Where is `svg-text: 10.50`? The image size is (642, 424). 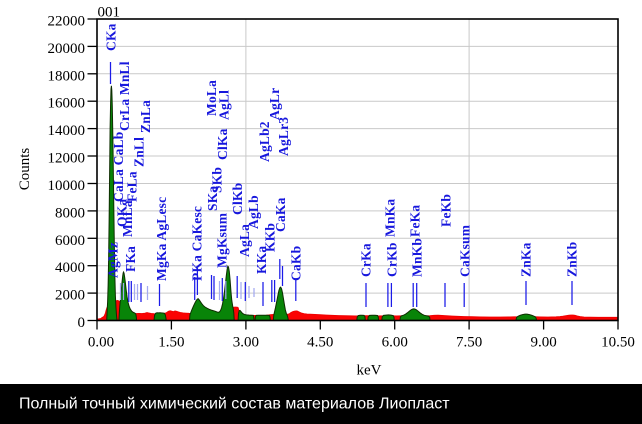 svg-text: 10.50 is located at coordinates (618, 343).